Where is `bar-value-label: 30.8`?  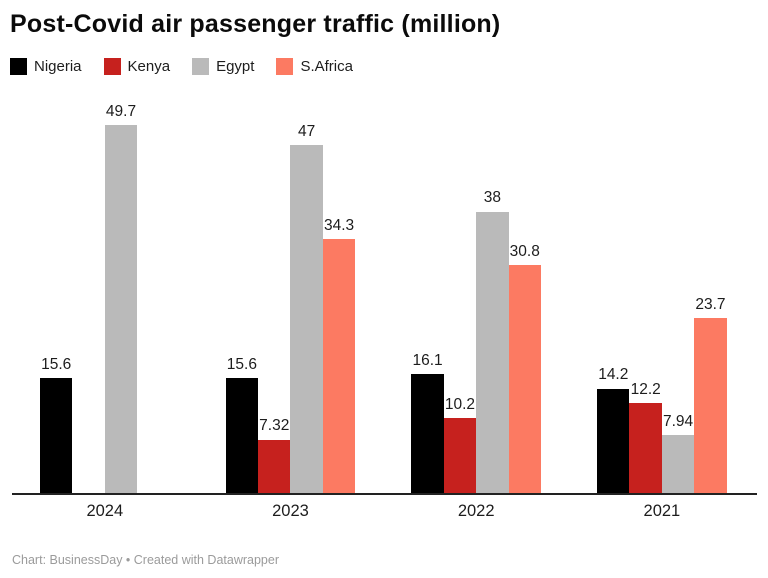 bar-value-label: 30.8 is located at coordinates (524, 251).